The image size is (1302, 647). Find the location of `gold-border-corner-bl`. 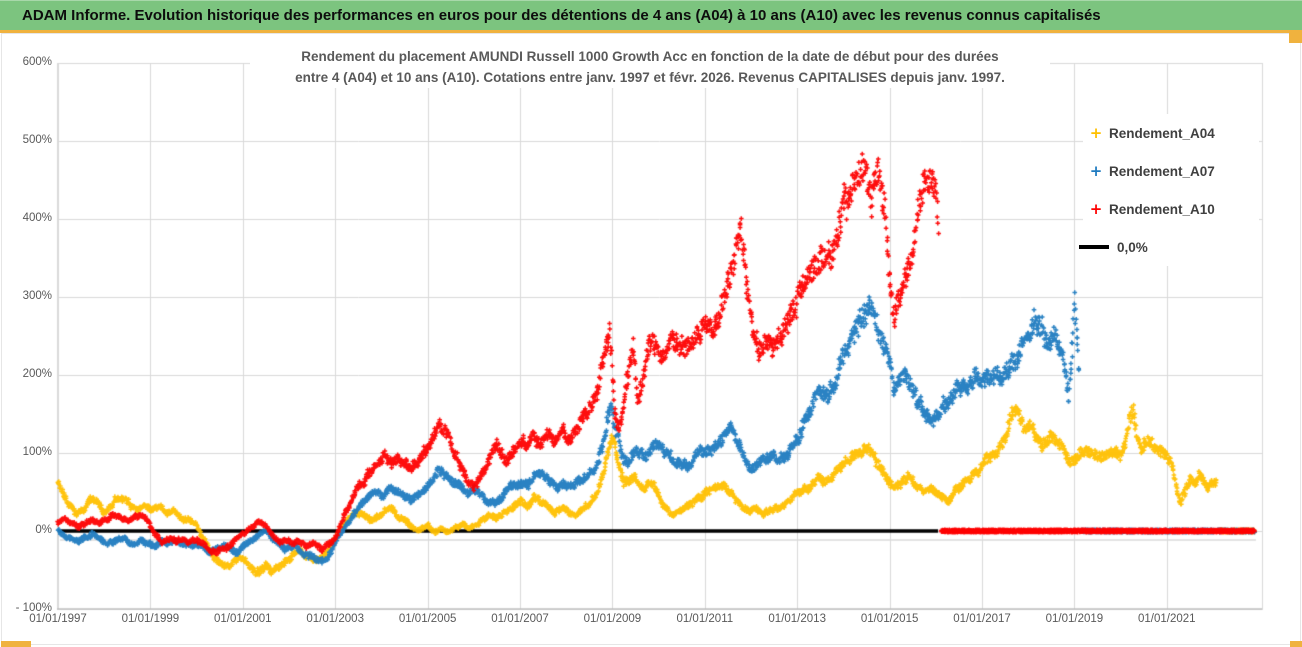

gold-border-corner-bl is located at coordinates (16, 644).